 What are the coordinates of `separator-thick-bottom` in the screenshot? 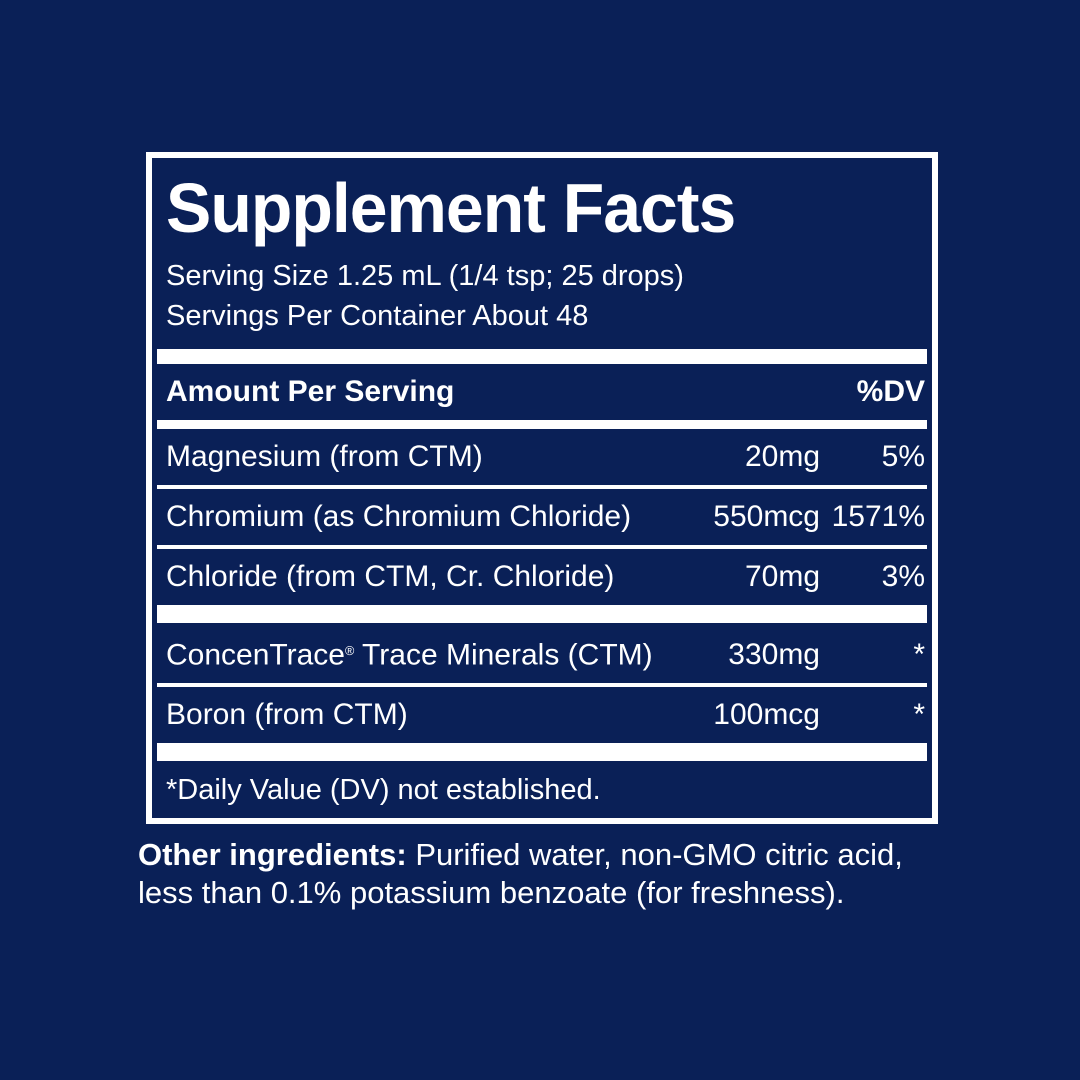 It's located at (542, 752).